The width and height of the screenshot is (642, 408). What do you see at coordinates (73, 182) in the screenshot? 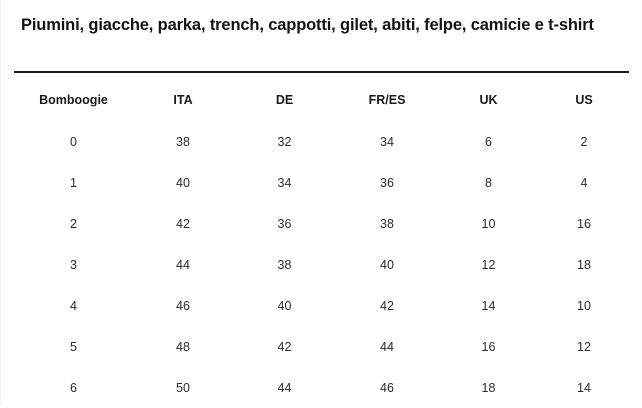
I see `cell-bomboogie: 1` at bounding box center [73, 182].